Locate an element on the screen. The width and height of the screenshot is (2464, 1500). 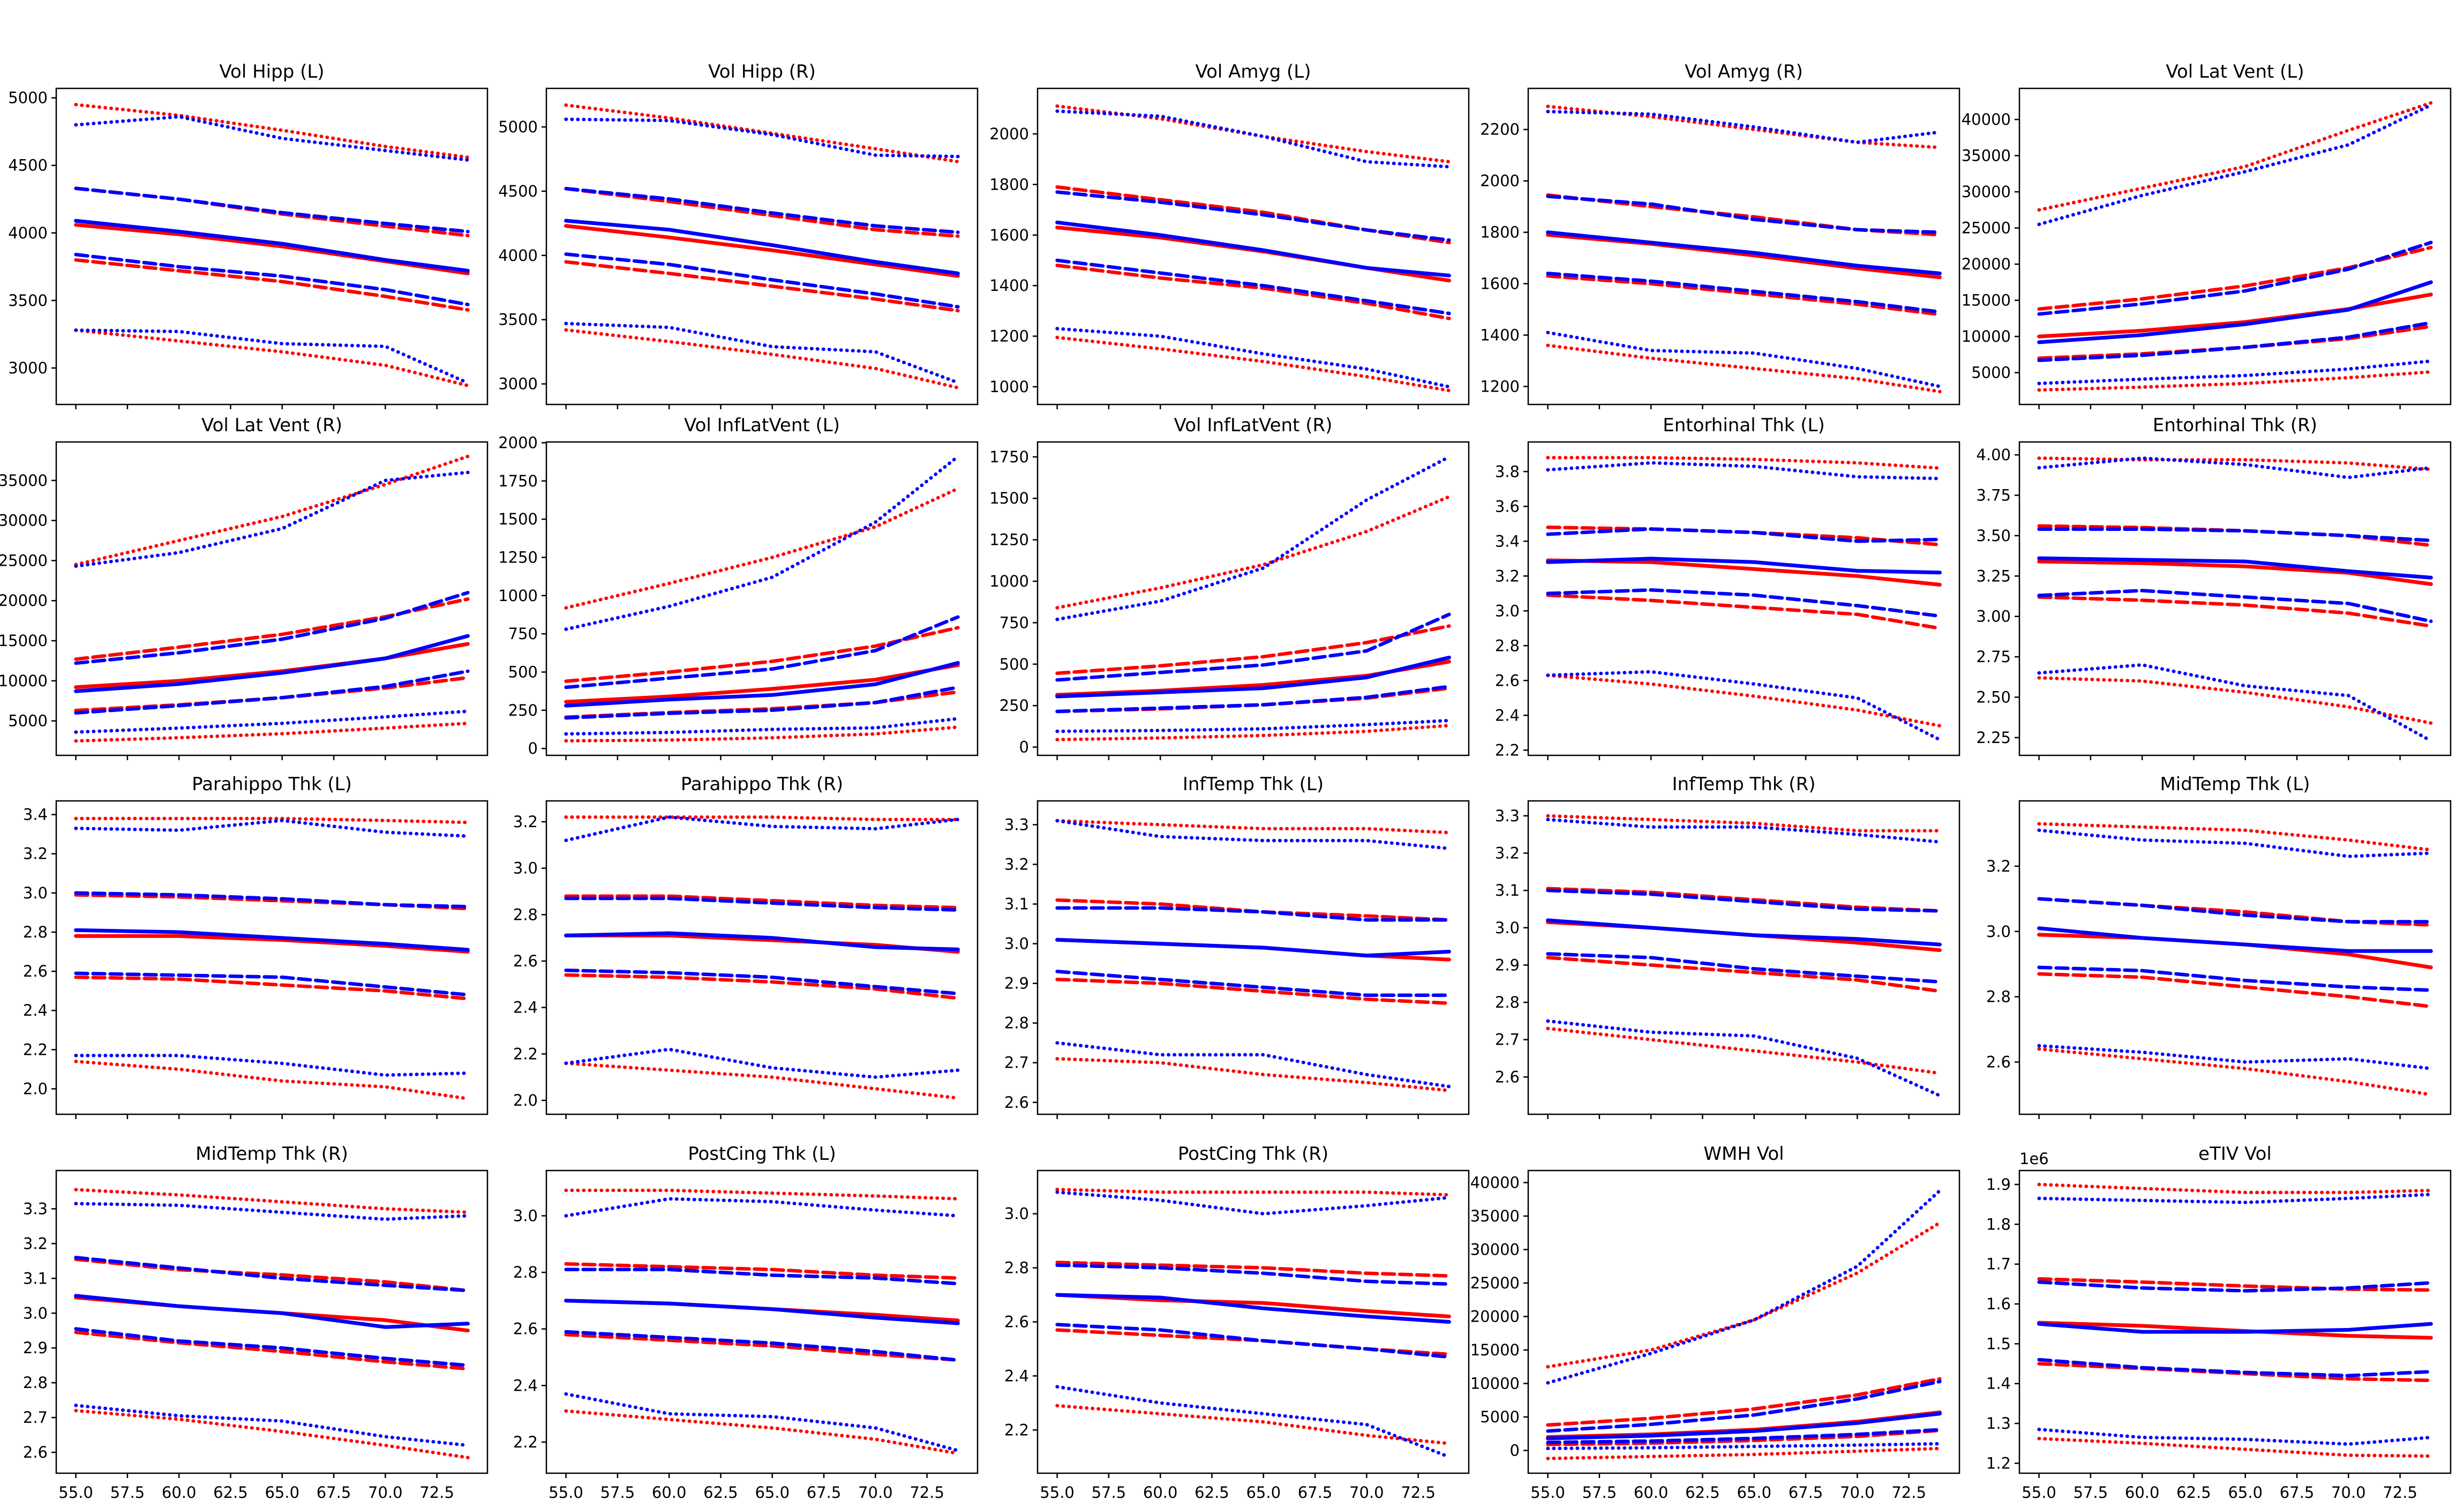
y-tick-label: 4.00 is located at coordinates (1993, 455).